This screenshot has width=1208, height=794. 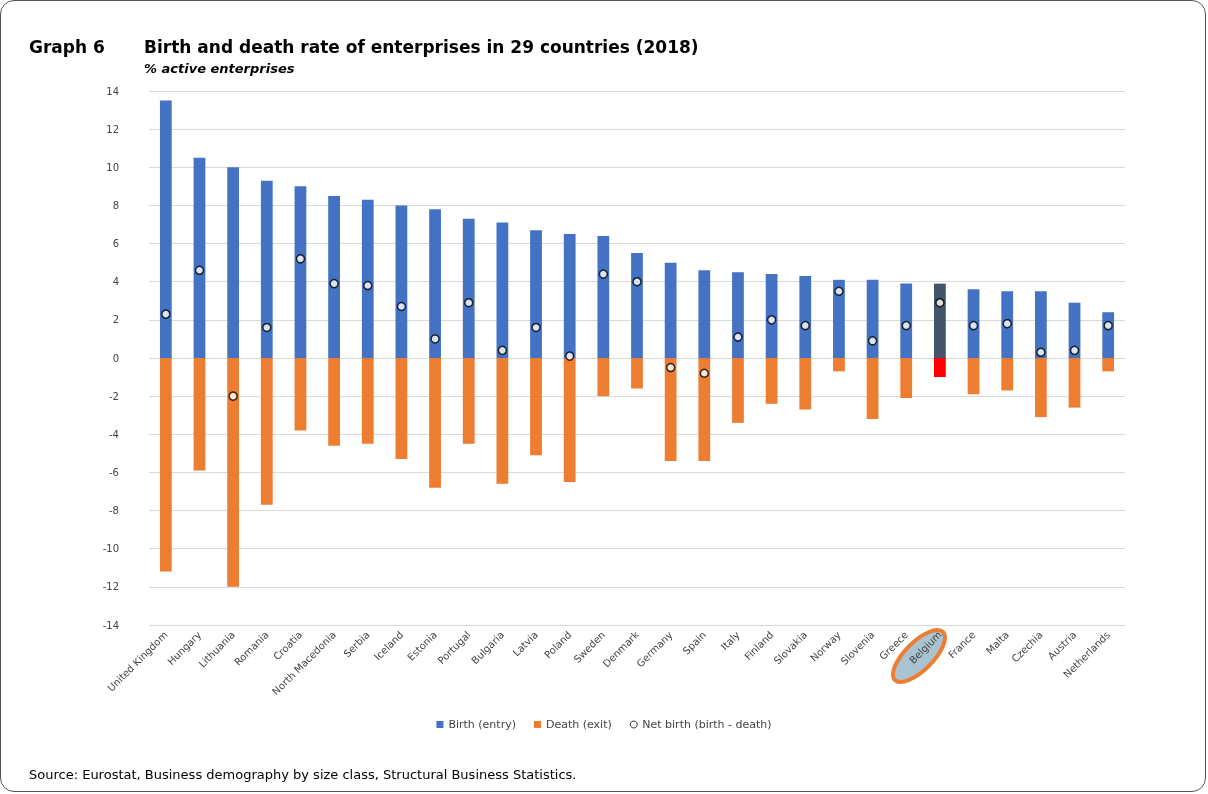 I want to click on legend-label: Death (exit), so click(x=578, y=724).